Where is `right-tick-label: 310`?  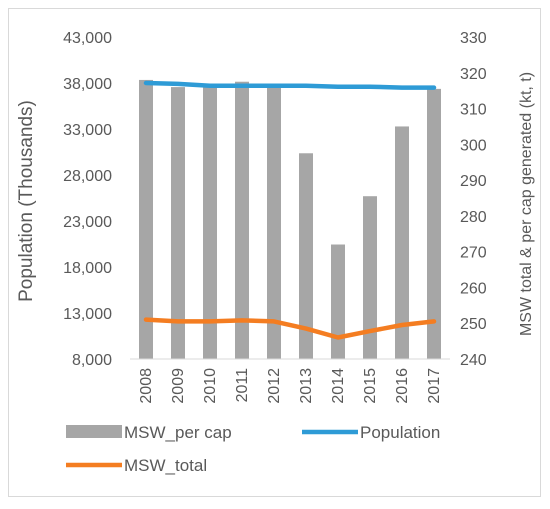 right-tick-label: 310 is located at coordinates (473, 110).